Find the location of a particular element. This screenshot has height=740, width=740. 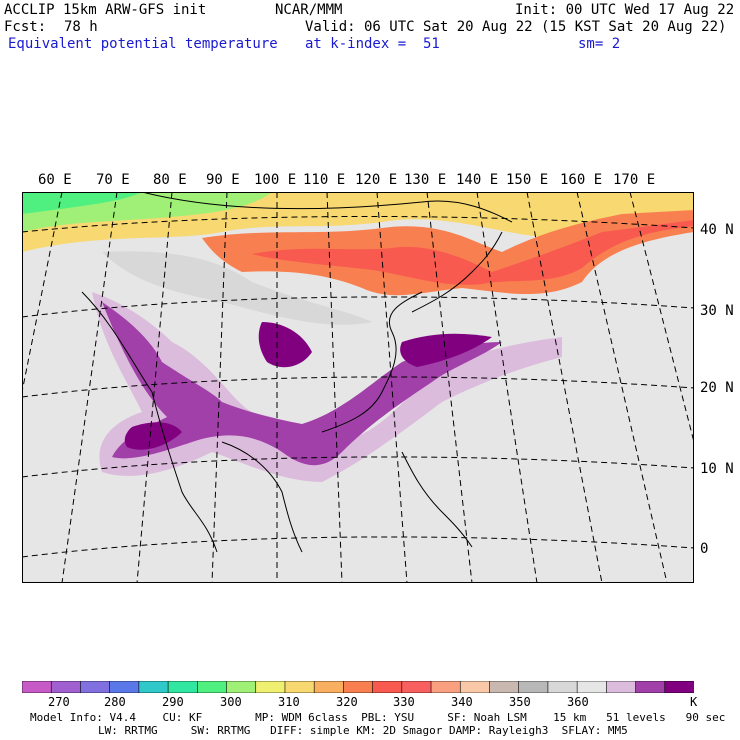

warm-band-orange is located at coordinates (448, 253).